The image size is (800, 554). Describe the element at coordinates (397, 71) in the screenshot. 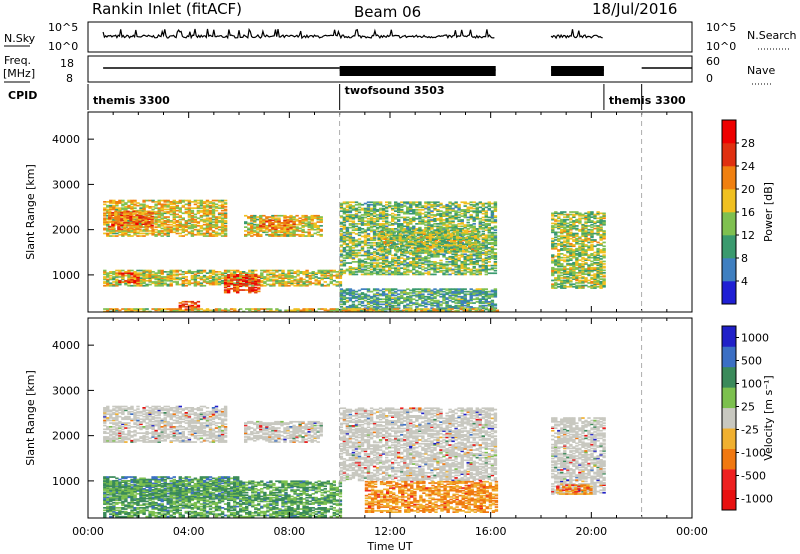

I see `freq-trace` at that location.